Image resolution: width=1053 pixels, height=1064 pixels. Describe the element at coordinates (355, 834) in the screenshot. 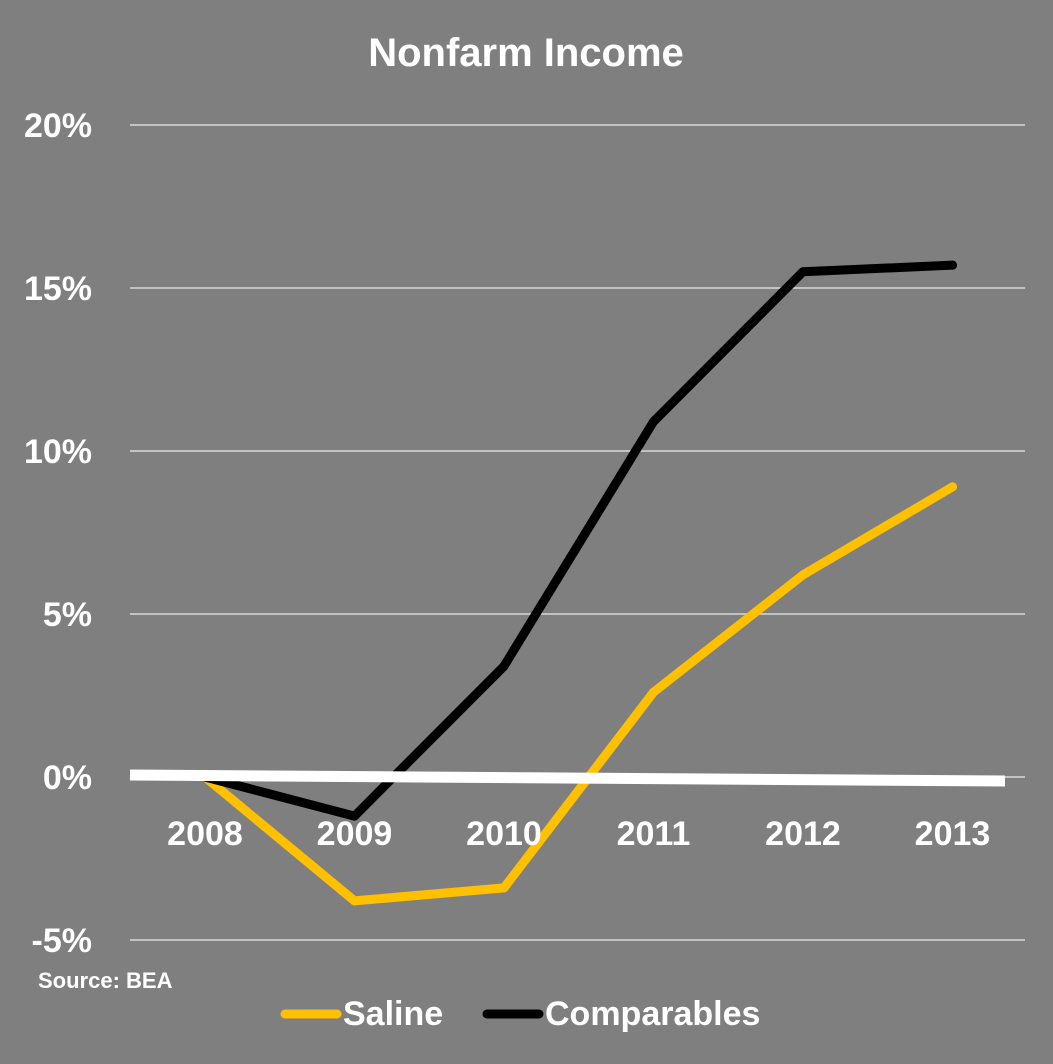

I see `x-tick-label: 2009` at that location.